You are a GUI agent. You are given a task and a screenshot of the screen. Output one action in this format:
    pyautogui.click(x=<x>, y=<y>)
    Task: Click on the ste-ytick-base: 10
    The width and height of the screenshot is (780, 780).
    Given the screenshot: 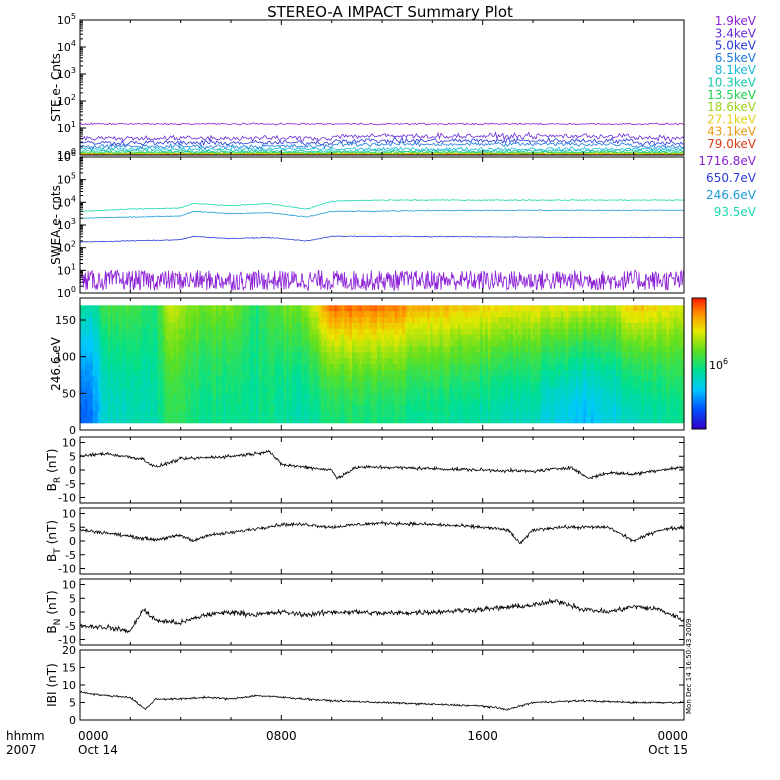 What is the action you would take?
    pyautogui.click(x=64, y=20)
    